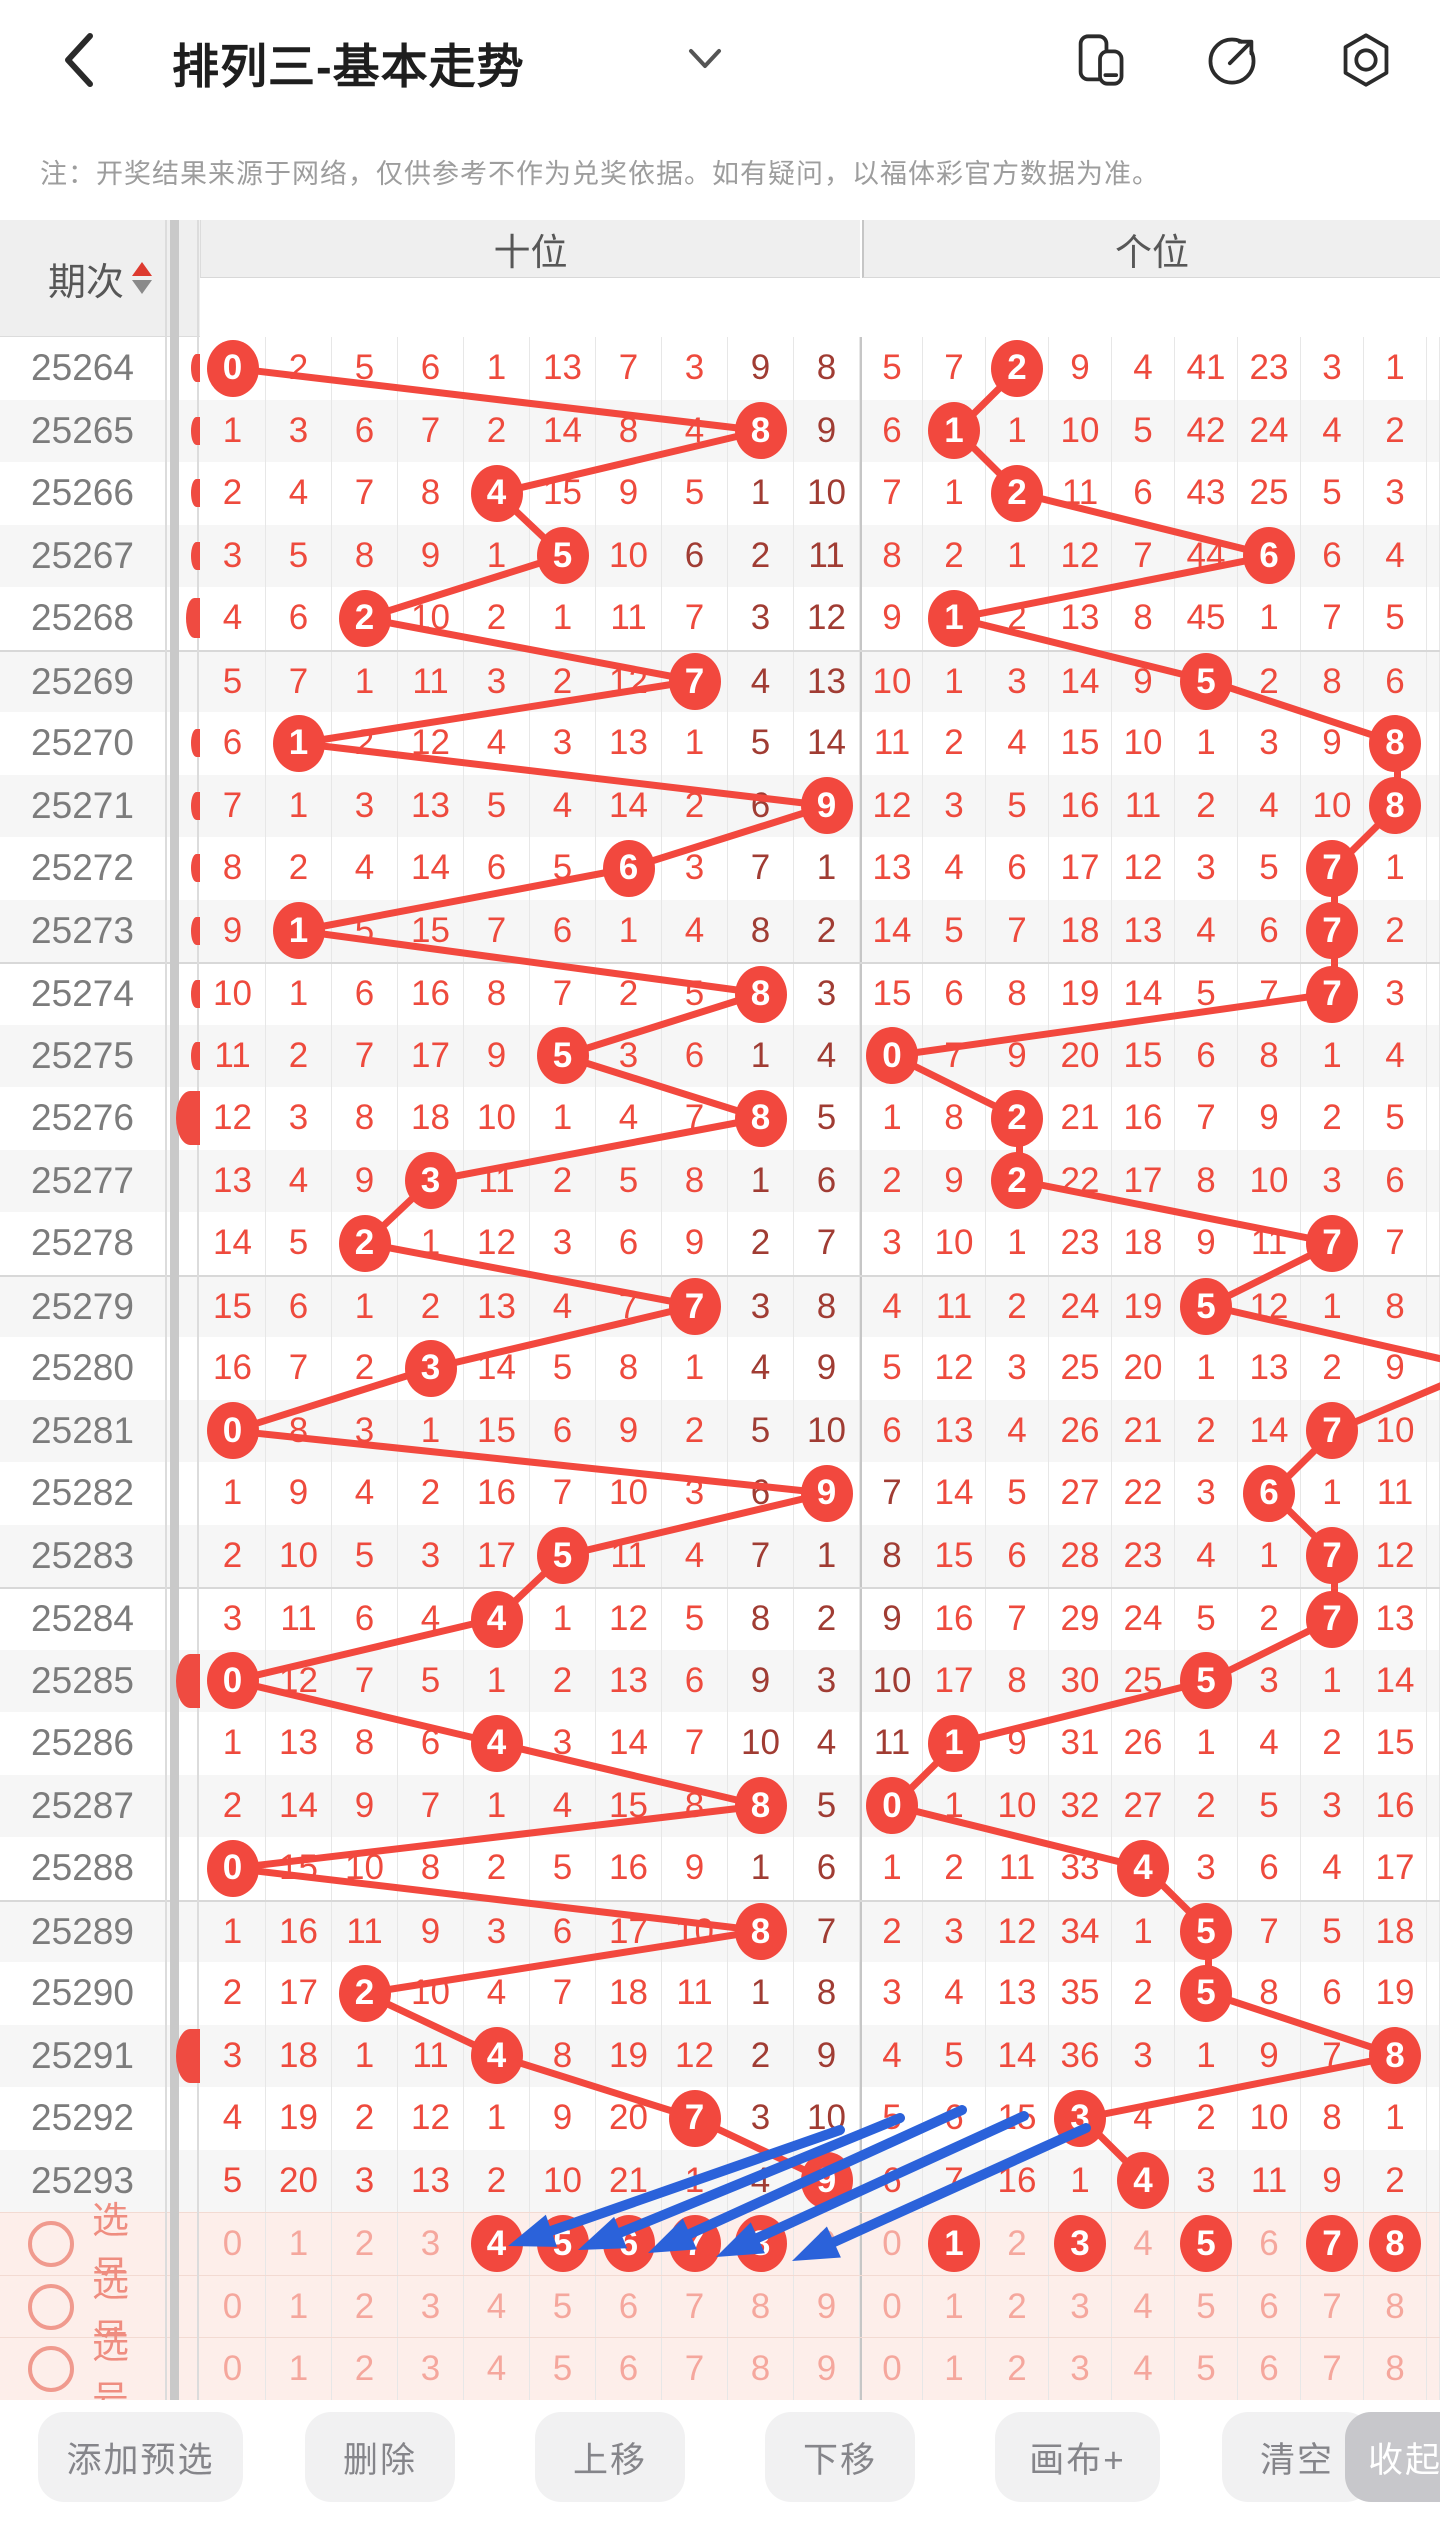 Image resolution: width=1440 pixels, height=2544 pixels. What do you see at coordinates (195, 1055) in the screenshot?
I see `clipped-circle` at bounding box center [195, 1055].